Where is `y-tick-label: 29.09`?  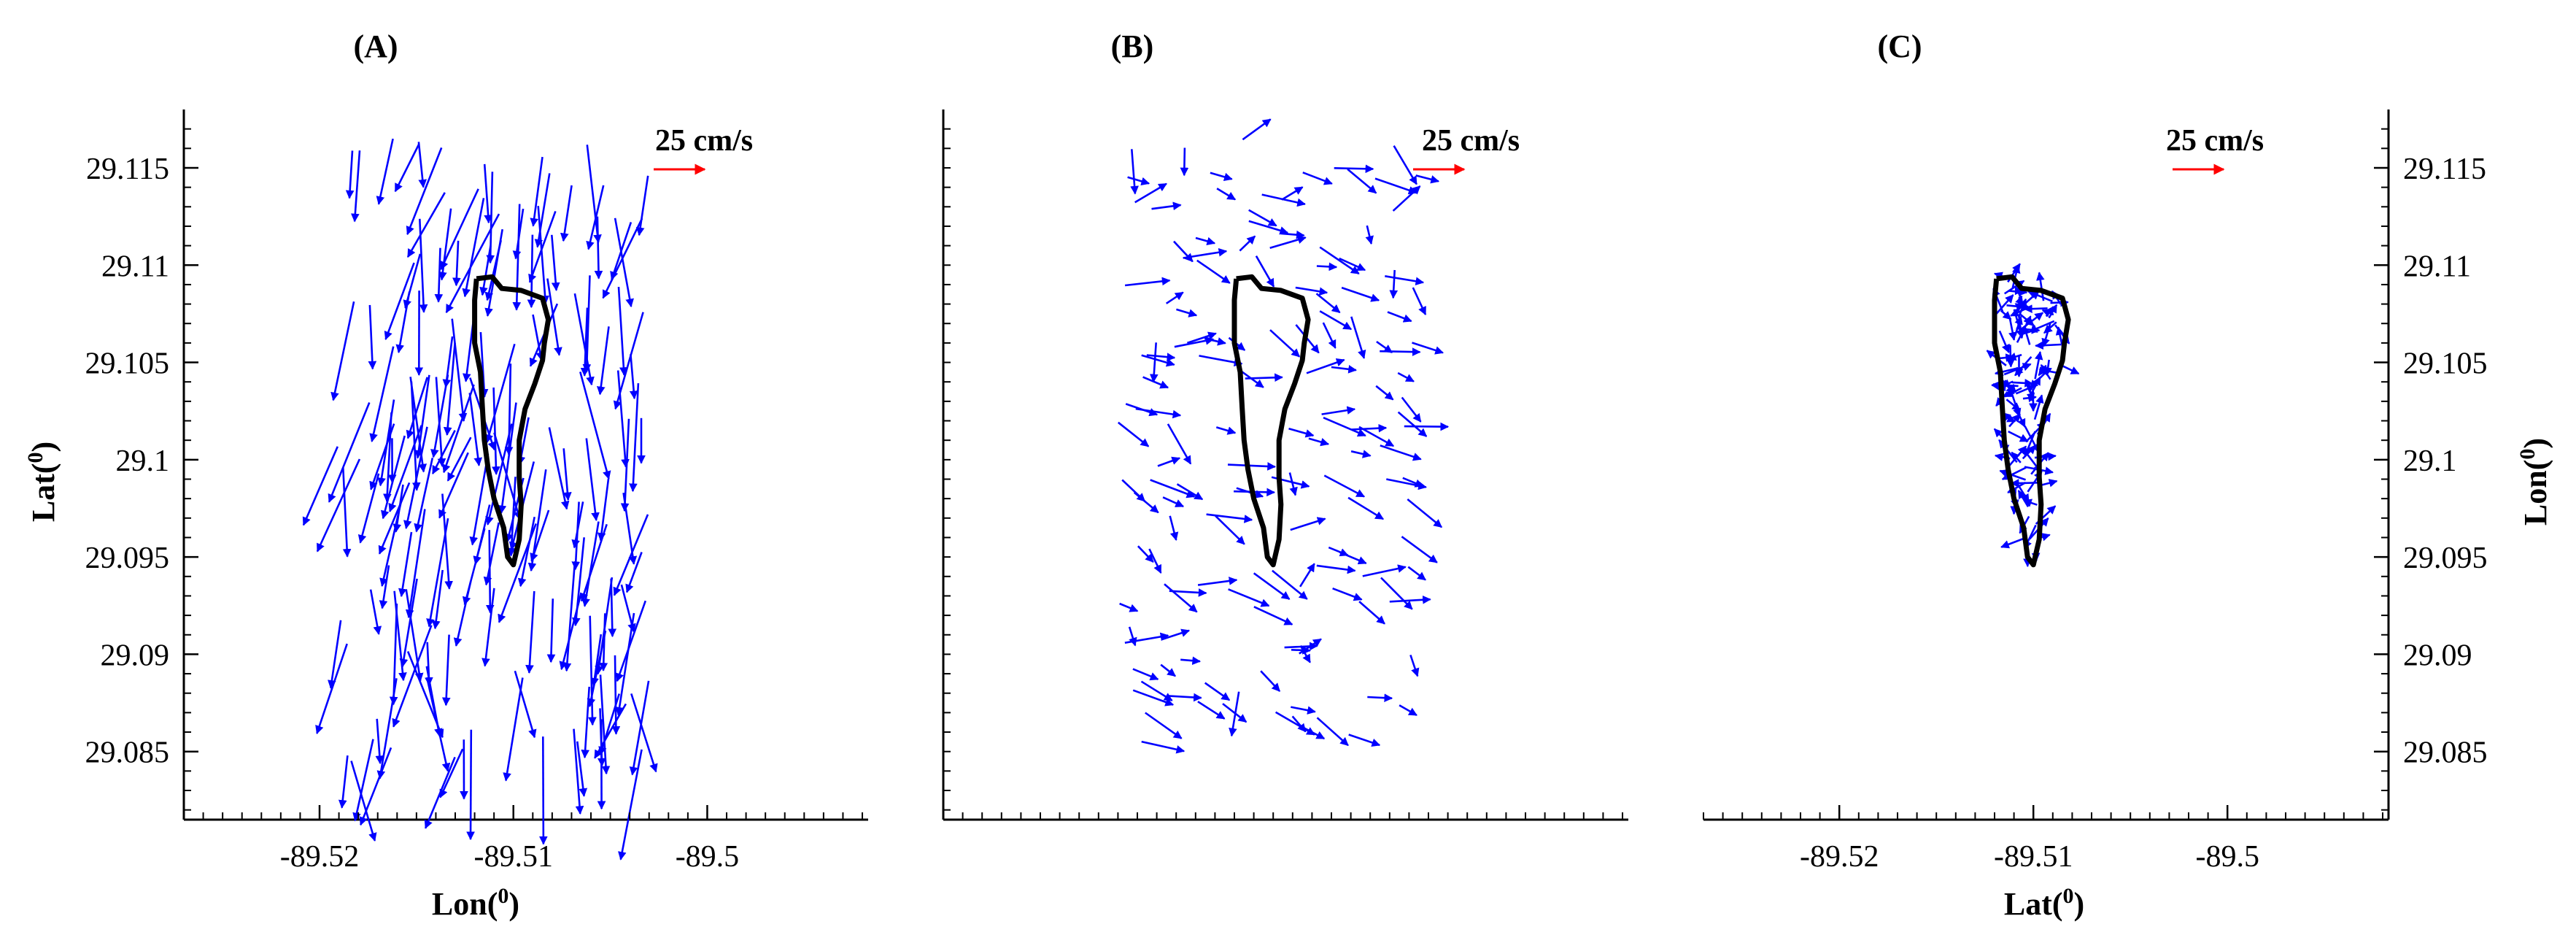
y-tick-label: 29.09 is located at coordinates (135, 655).